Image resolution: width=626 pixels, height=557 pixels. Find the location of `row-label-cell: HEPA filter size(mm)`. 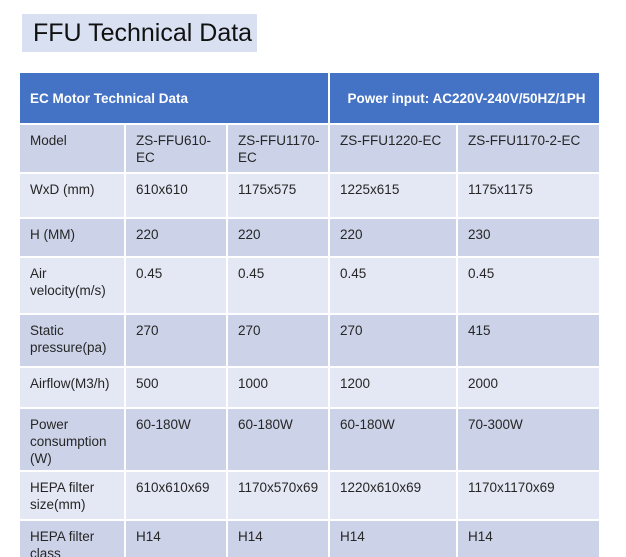

row-label-cell: HEPA filter size(mm) is located at coordinates (72, 495).